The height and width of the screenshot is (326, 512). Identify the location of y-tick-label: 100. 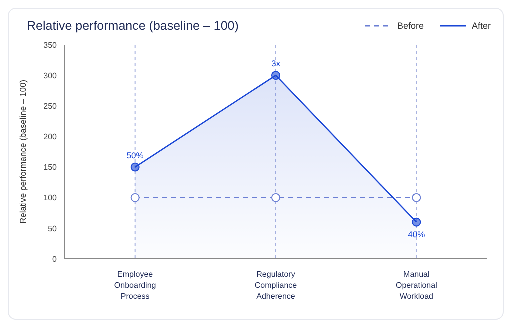
(51, 198).